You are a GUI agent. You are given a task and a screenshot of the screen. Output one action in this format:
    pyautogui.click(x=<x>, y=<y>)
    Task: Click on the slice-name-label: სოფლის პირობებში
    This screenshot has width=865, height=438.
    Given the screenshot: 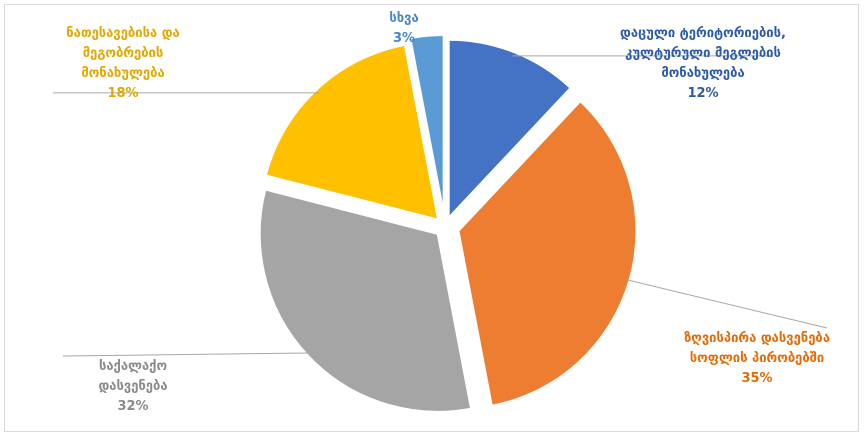 What is the action you would take?
    pyautogui.click(x=757, y=358)
    